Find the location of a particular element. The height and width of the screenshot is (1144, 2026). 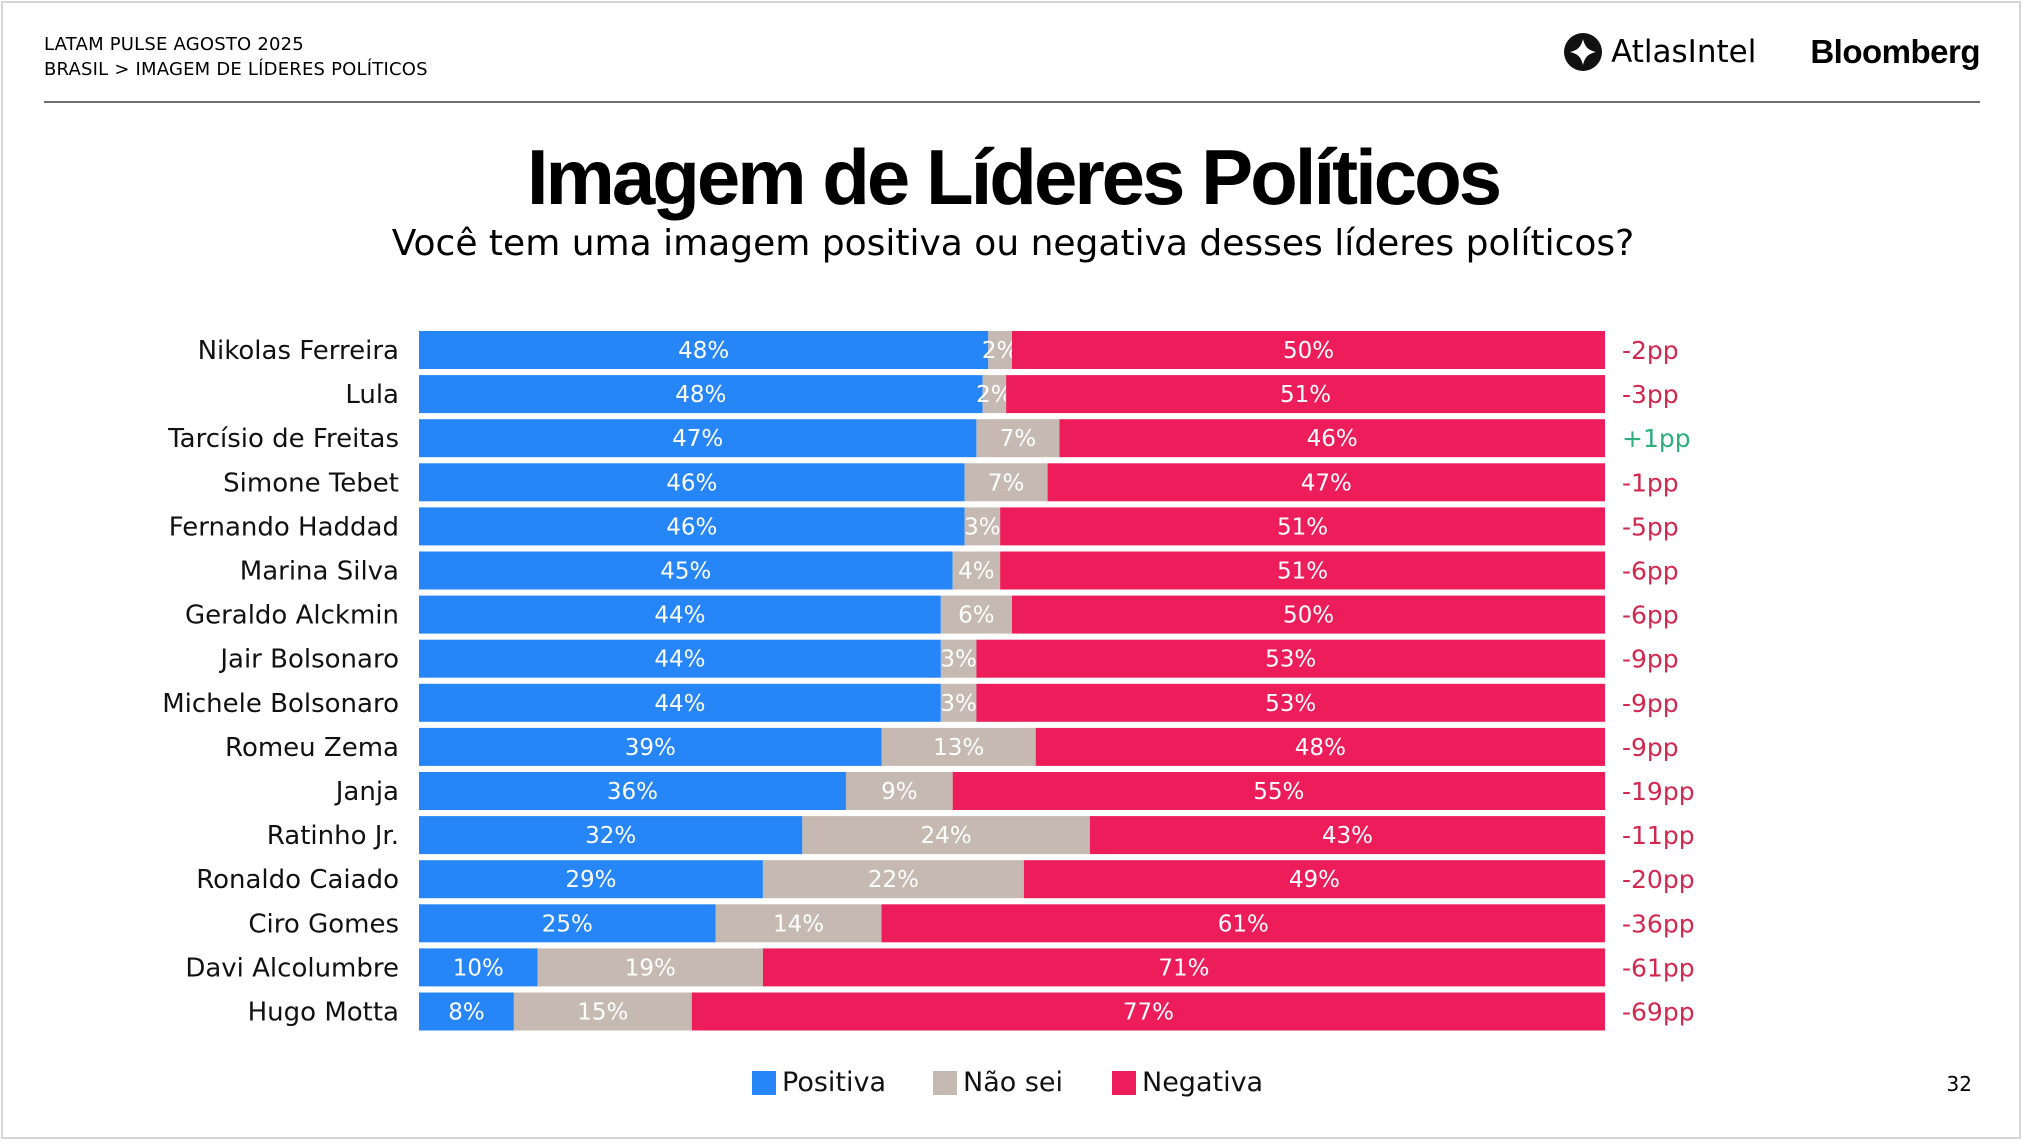

category-label: Fernando Haddad is located at coordinates (284, 527).